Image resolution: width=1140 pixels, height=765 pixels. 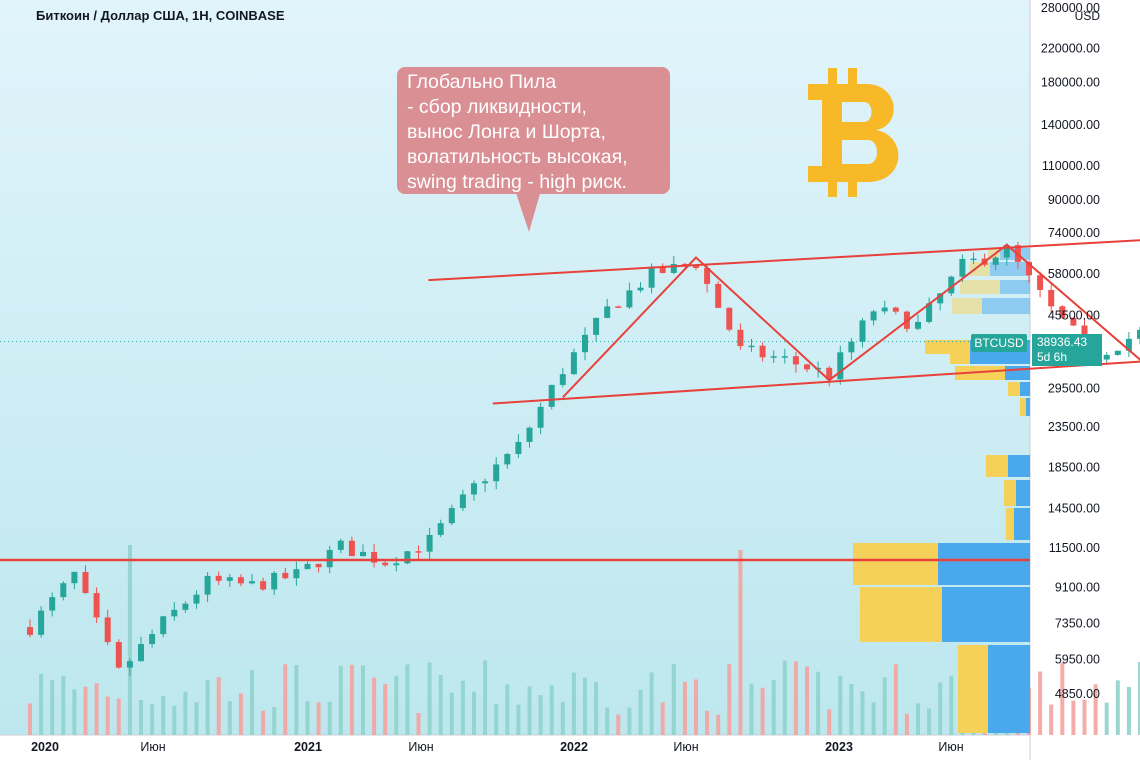 I want to click on callout-pointer, so click(x=528, y=211).